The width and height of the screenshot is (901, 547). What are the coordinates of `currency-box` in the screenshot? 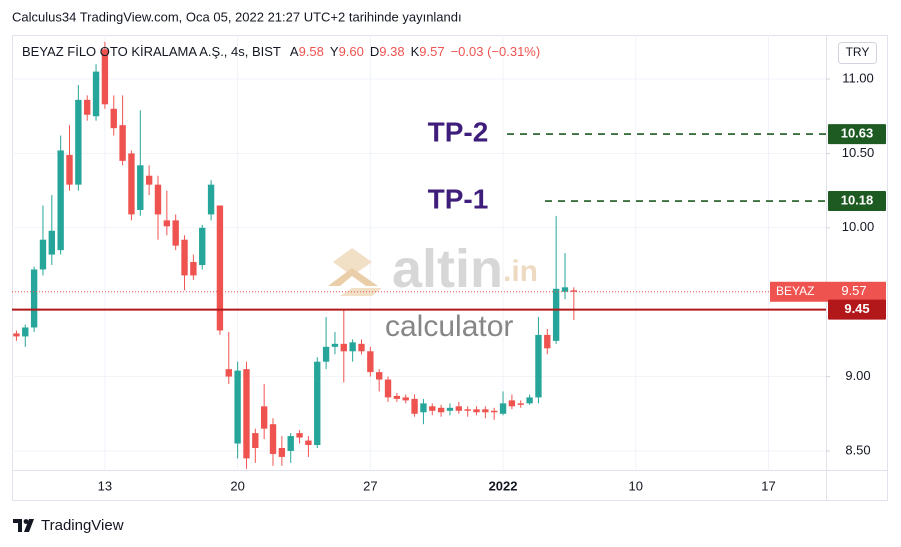 It's located at (857, 53).